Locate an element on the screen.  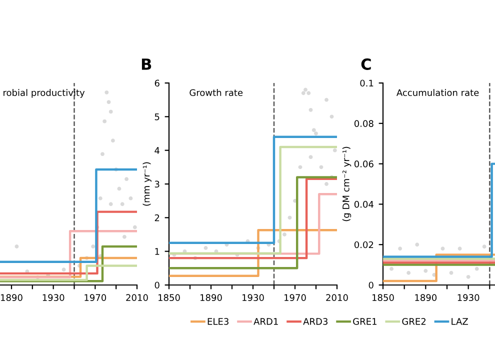
y-axis-title: (g DM cm⁻² yr⁻¹) is located at coordinates (347, 184).